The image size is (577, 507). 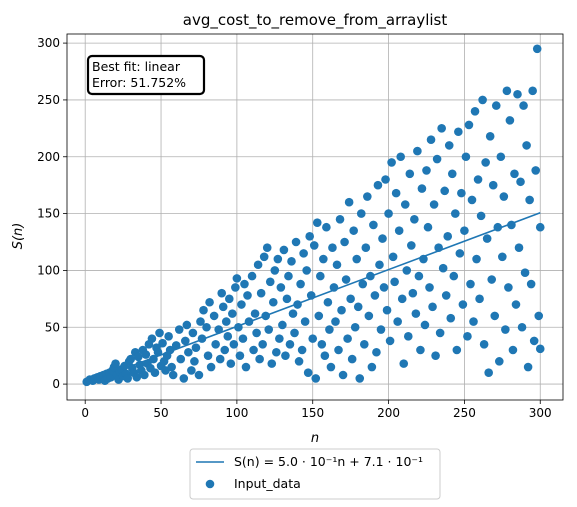 What do you see at coordinates (18, 236) in the screenshot?
I see `y-axis-label-text: S(n)` at bounding box center [18, 236].